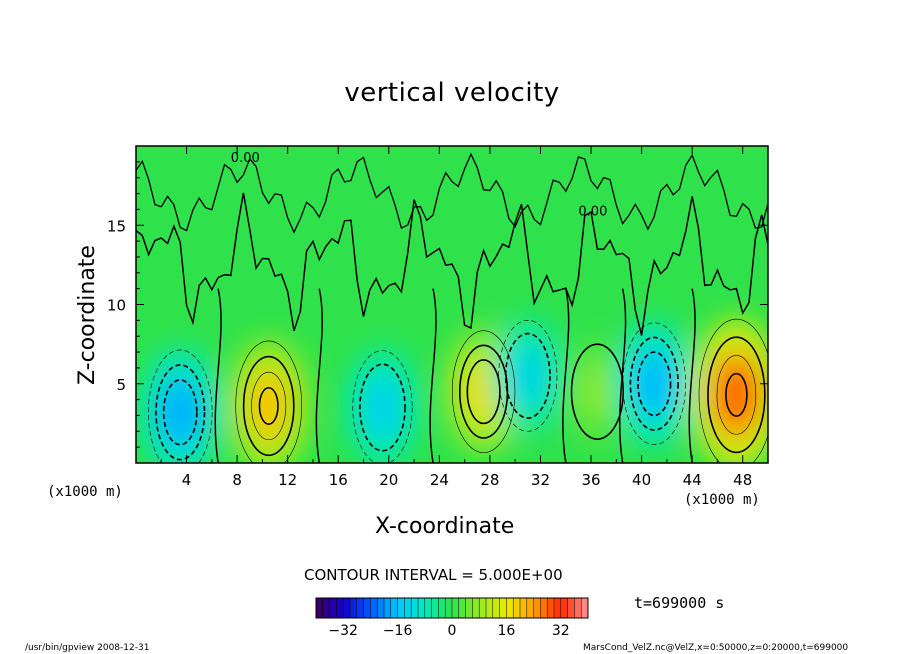  Describe the element at coordinates (237, 480) in the screenshot. I see `x-tick-label: 8` at that location.